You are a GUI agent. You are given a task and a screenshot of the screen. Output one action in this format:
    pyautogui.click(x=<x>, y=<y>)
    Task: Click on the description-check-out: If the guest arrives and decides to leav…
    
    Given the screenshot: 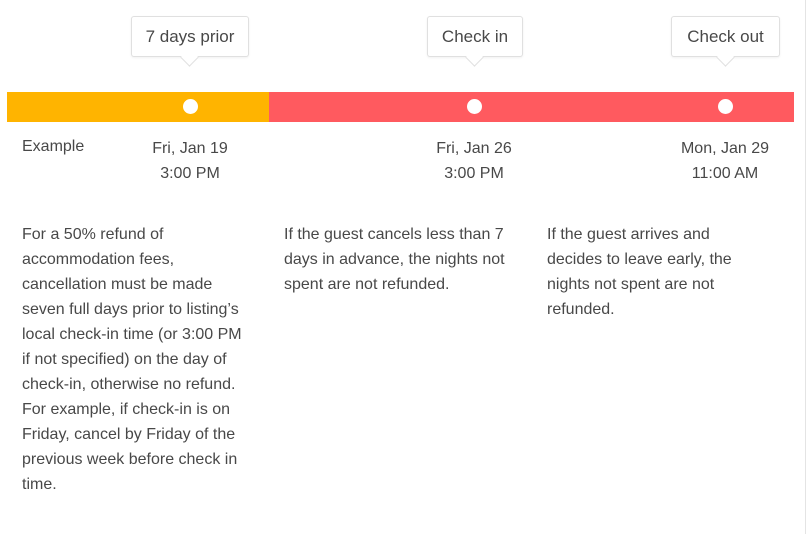 What is the action you would take?
    pyautogui.click(x=639, y=272)
    